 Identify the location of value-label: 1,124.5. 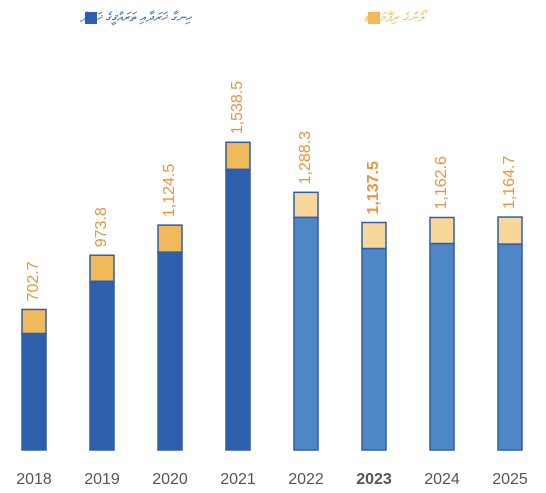
(169, 190).